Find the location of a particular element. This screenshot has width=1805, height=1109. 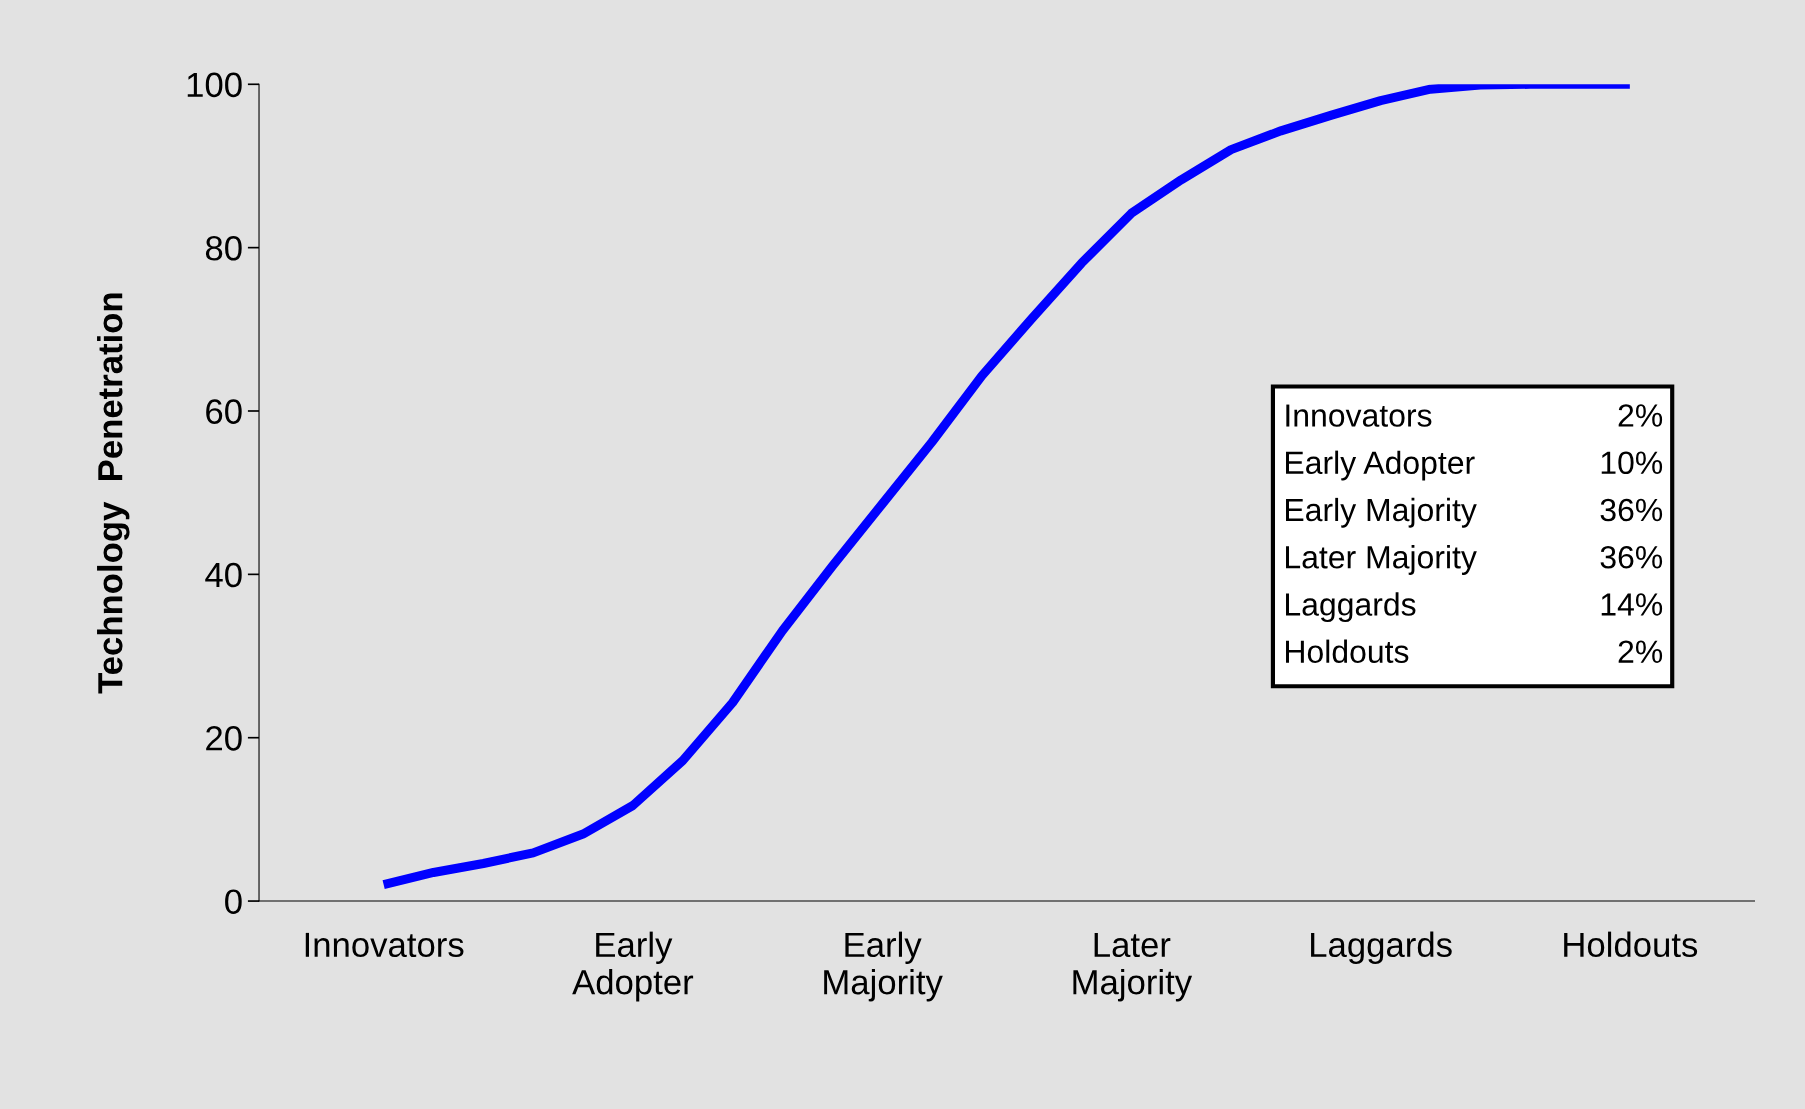

annotation: 10% is located at coordinates (1632, 463).